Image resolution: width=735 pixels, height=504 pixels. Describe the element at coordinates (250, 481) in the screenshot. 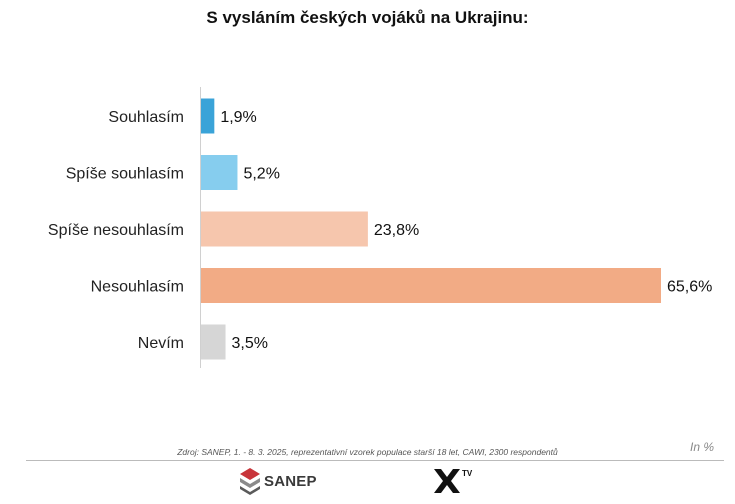

I see `sanep-logo-icon` at that location.